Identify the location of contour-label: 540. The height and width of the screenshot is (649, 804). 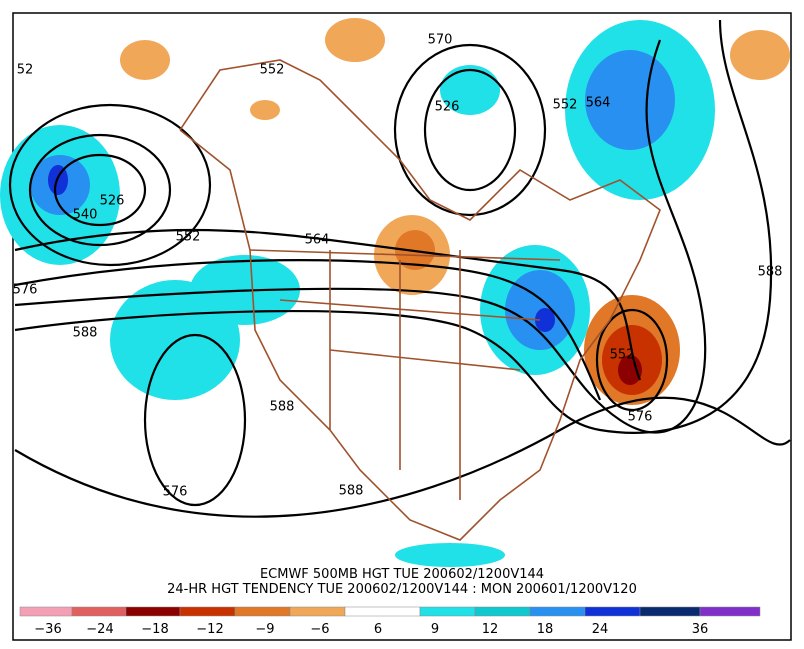
(85, 215).